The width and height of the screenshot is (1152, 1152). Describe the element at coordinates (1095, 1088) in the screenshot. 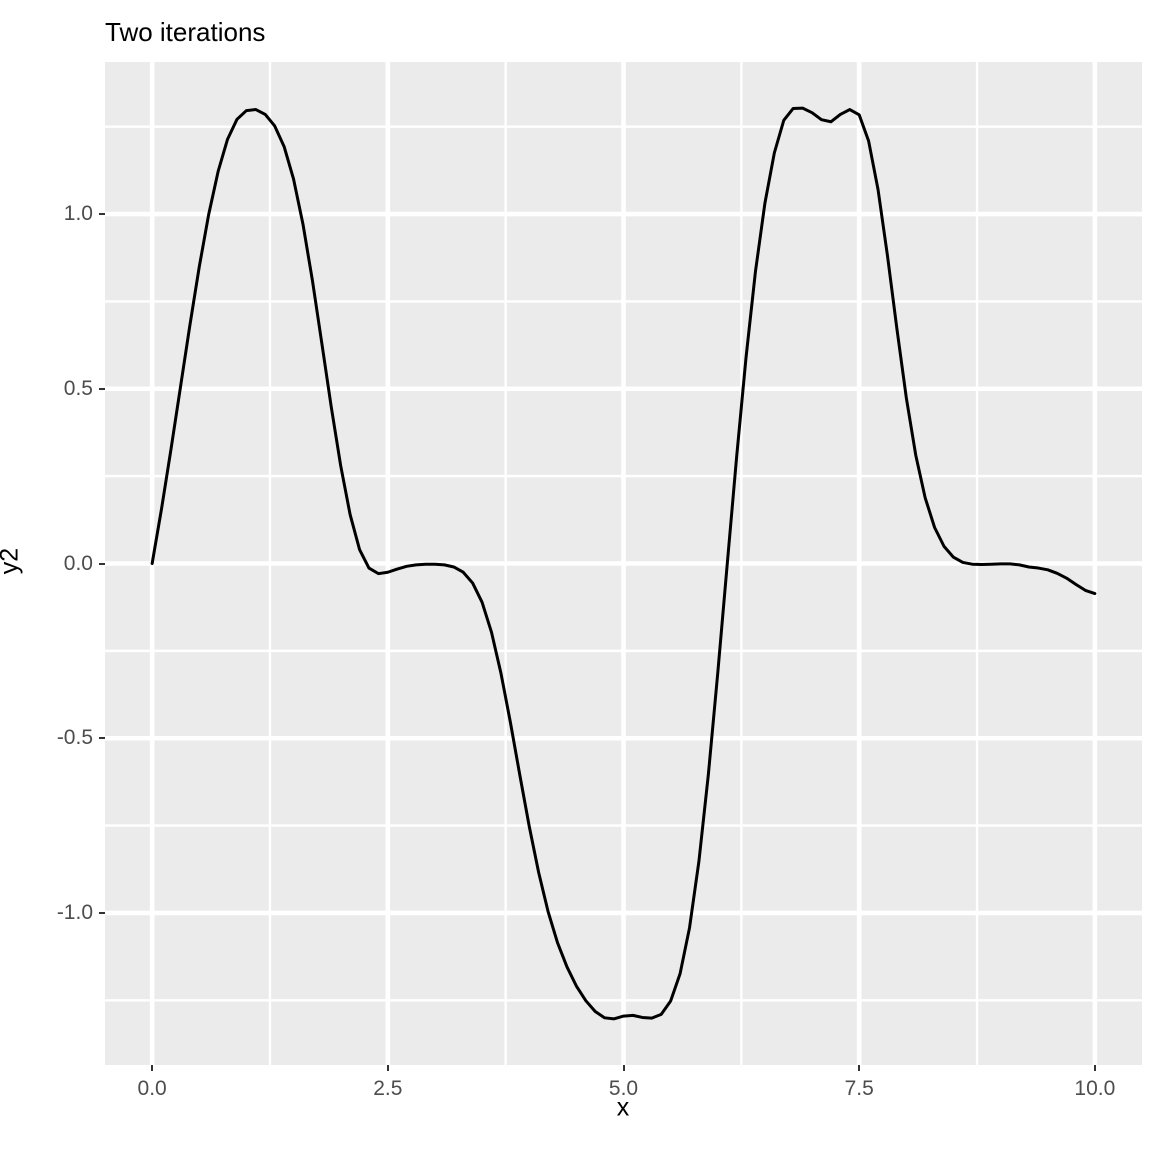

I see `x-tick-label: 10.0` at that location.